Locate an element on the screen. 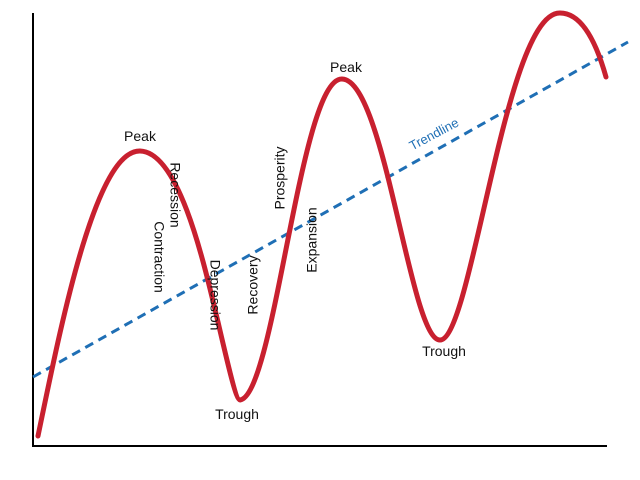 The height and width of the screenshot is (480, 640). expansion-label: Expansion is located at coordinates (312, 239).